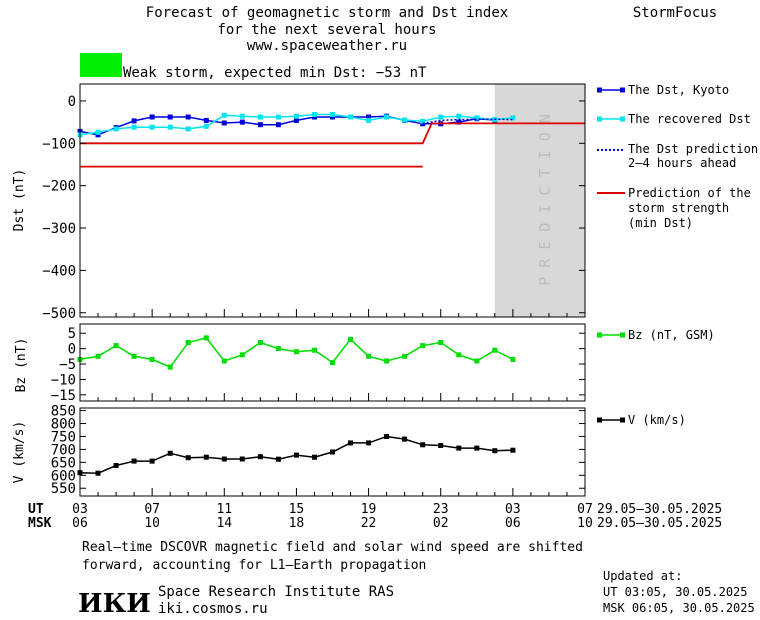  I want to click on iki-logo: ИКИ, so click(114, 604).